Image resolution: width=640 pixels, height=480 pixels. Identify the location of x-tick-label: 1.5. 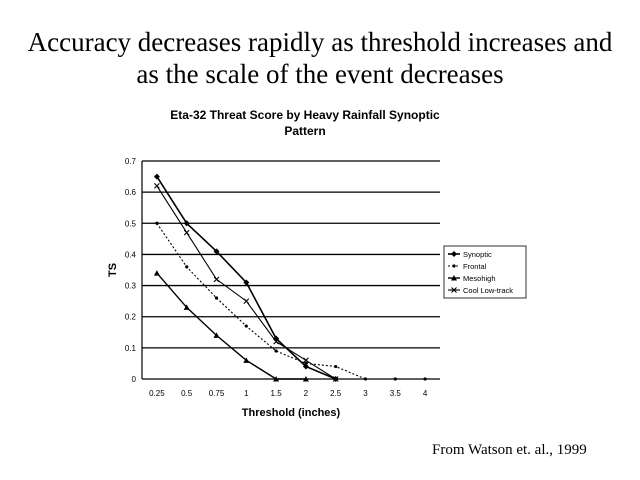
(277, 393).